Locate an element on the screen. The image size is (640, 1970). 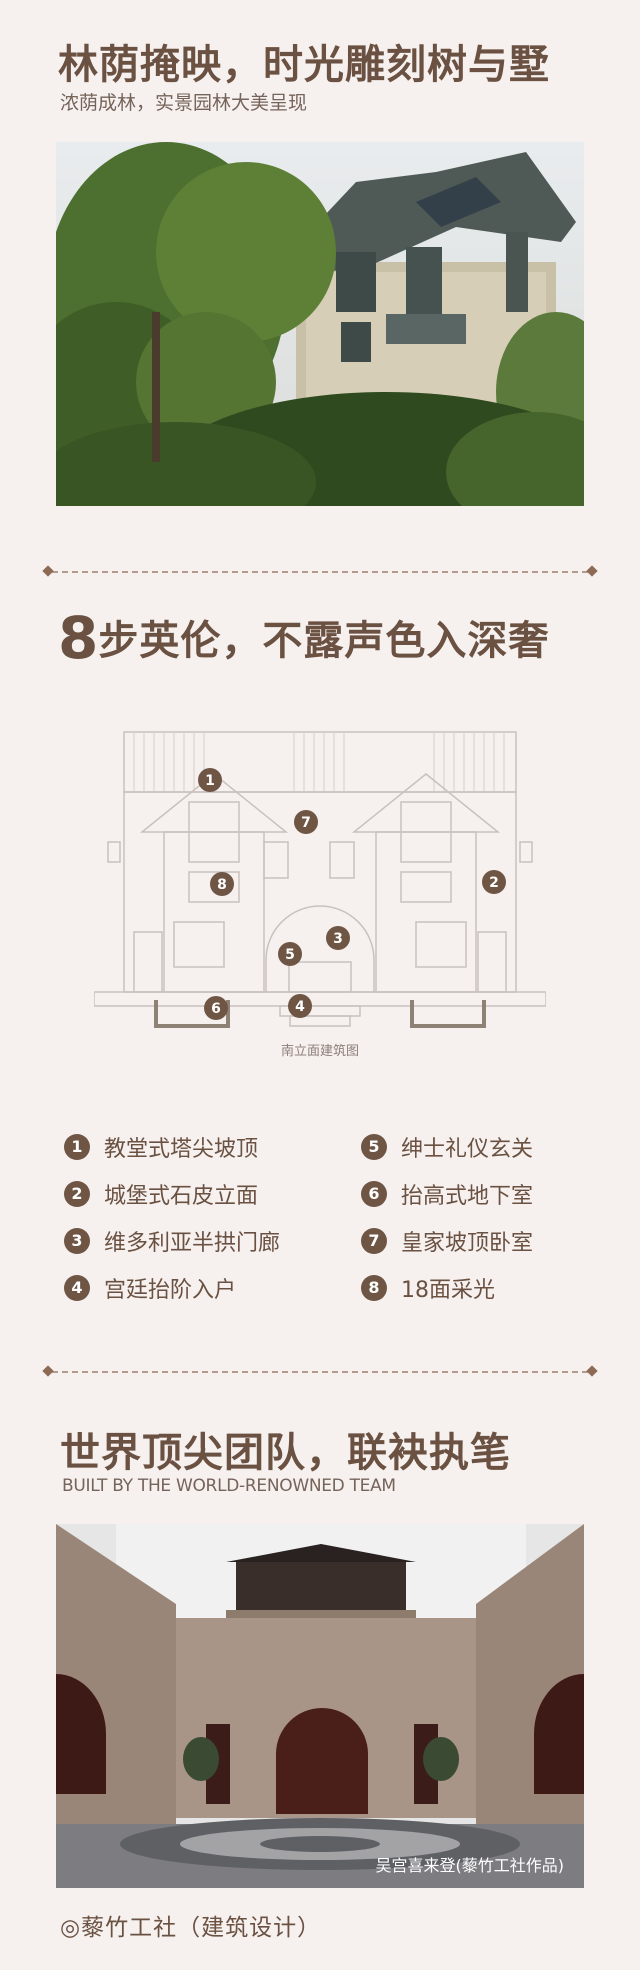
diagram-marker-3: 3 is located at coordinates (338, 938).